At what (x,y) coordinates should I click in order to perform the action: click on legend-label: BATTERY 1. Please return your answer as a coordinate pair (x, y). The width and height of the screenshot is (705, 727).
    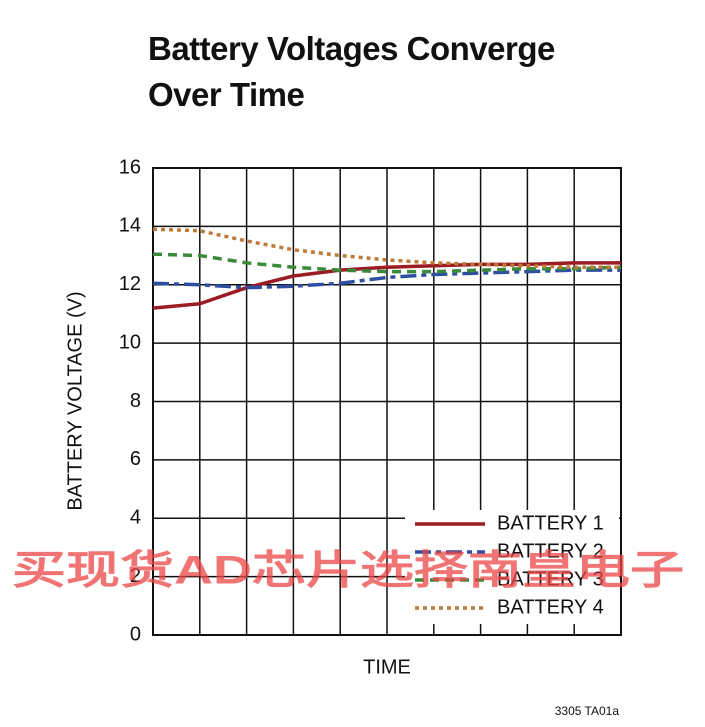
    Looking at the image, I should click on (550, 523).